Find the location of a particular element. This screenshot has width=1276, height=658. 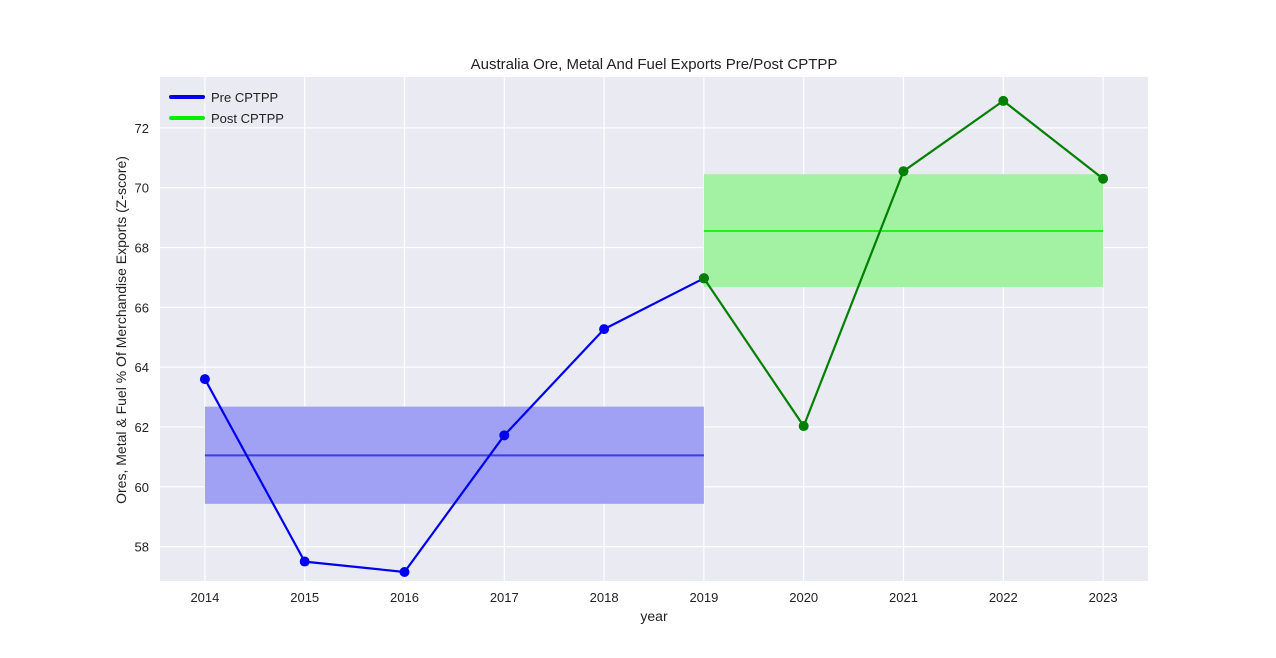

x-tick-label: 2021 is located at coordinates (903, 597).